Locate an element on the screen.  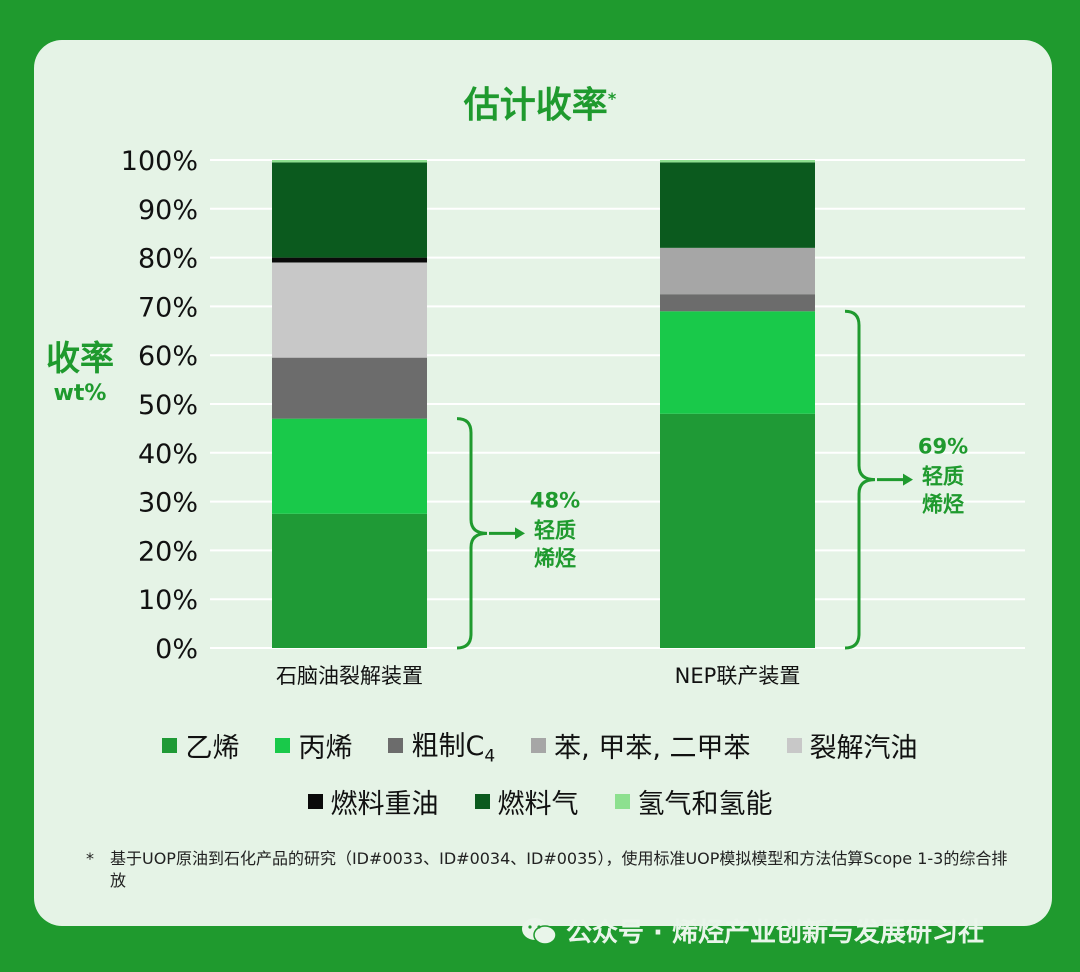
footnote-mark: * is located at coordinates (90, 858).